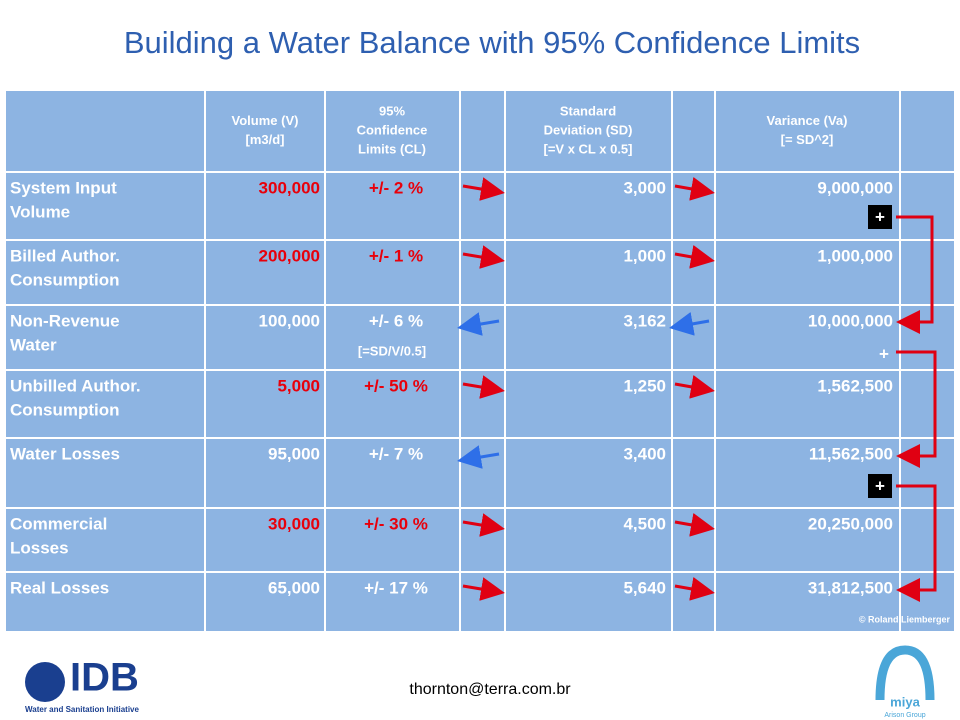 The image size is (960, 720). I want to click on row-label: Non-Revenue, so click(65, 320).